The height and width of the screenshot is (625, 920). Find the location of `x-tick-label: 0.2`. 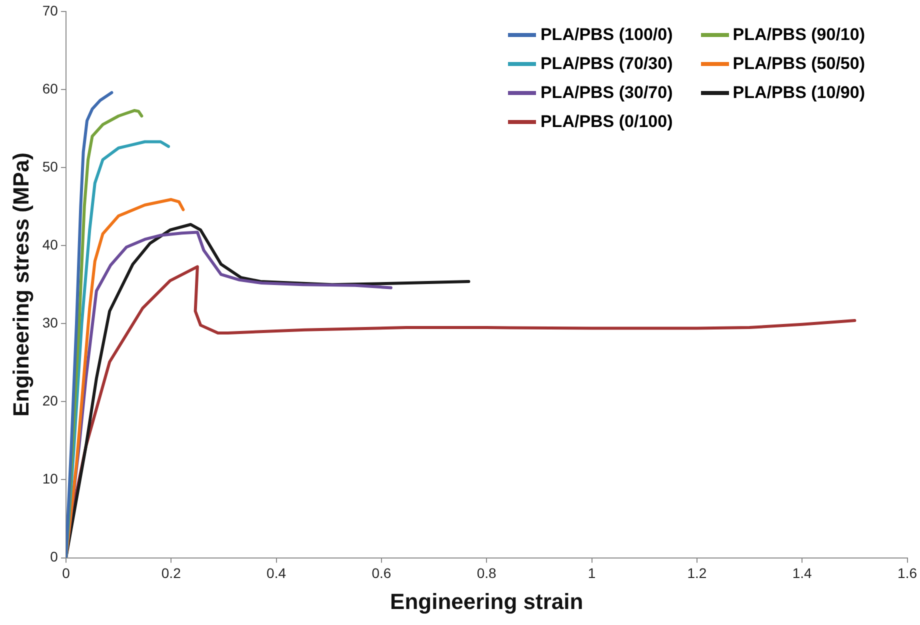

x-tick-label: 0.2 is located at coordinates (171, 573).